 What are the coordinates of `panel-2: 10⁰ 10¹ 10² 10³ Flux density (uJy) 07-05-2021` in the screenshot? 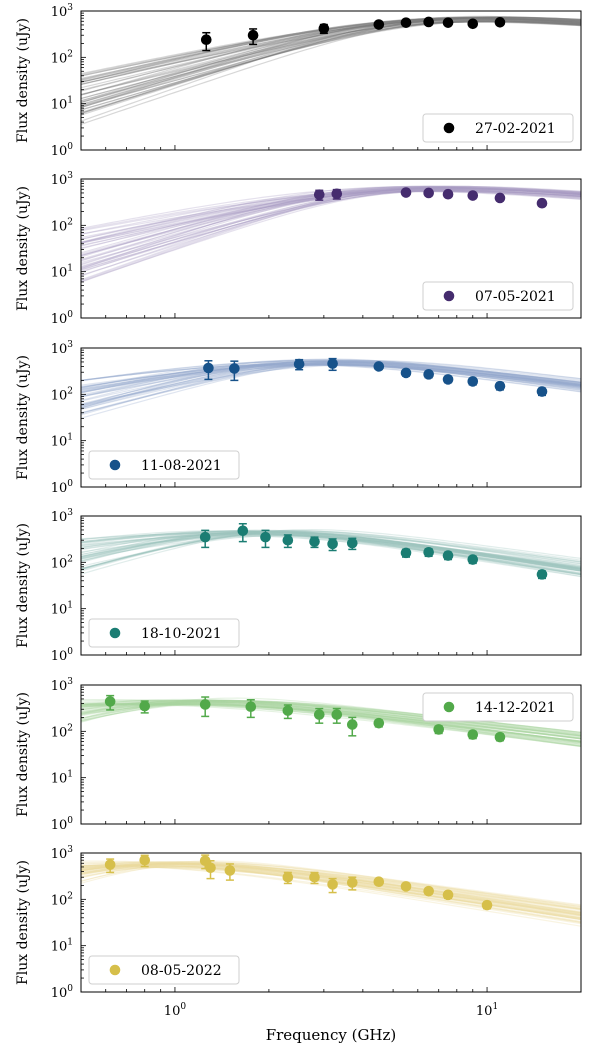 It's located at (298, 249).